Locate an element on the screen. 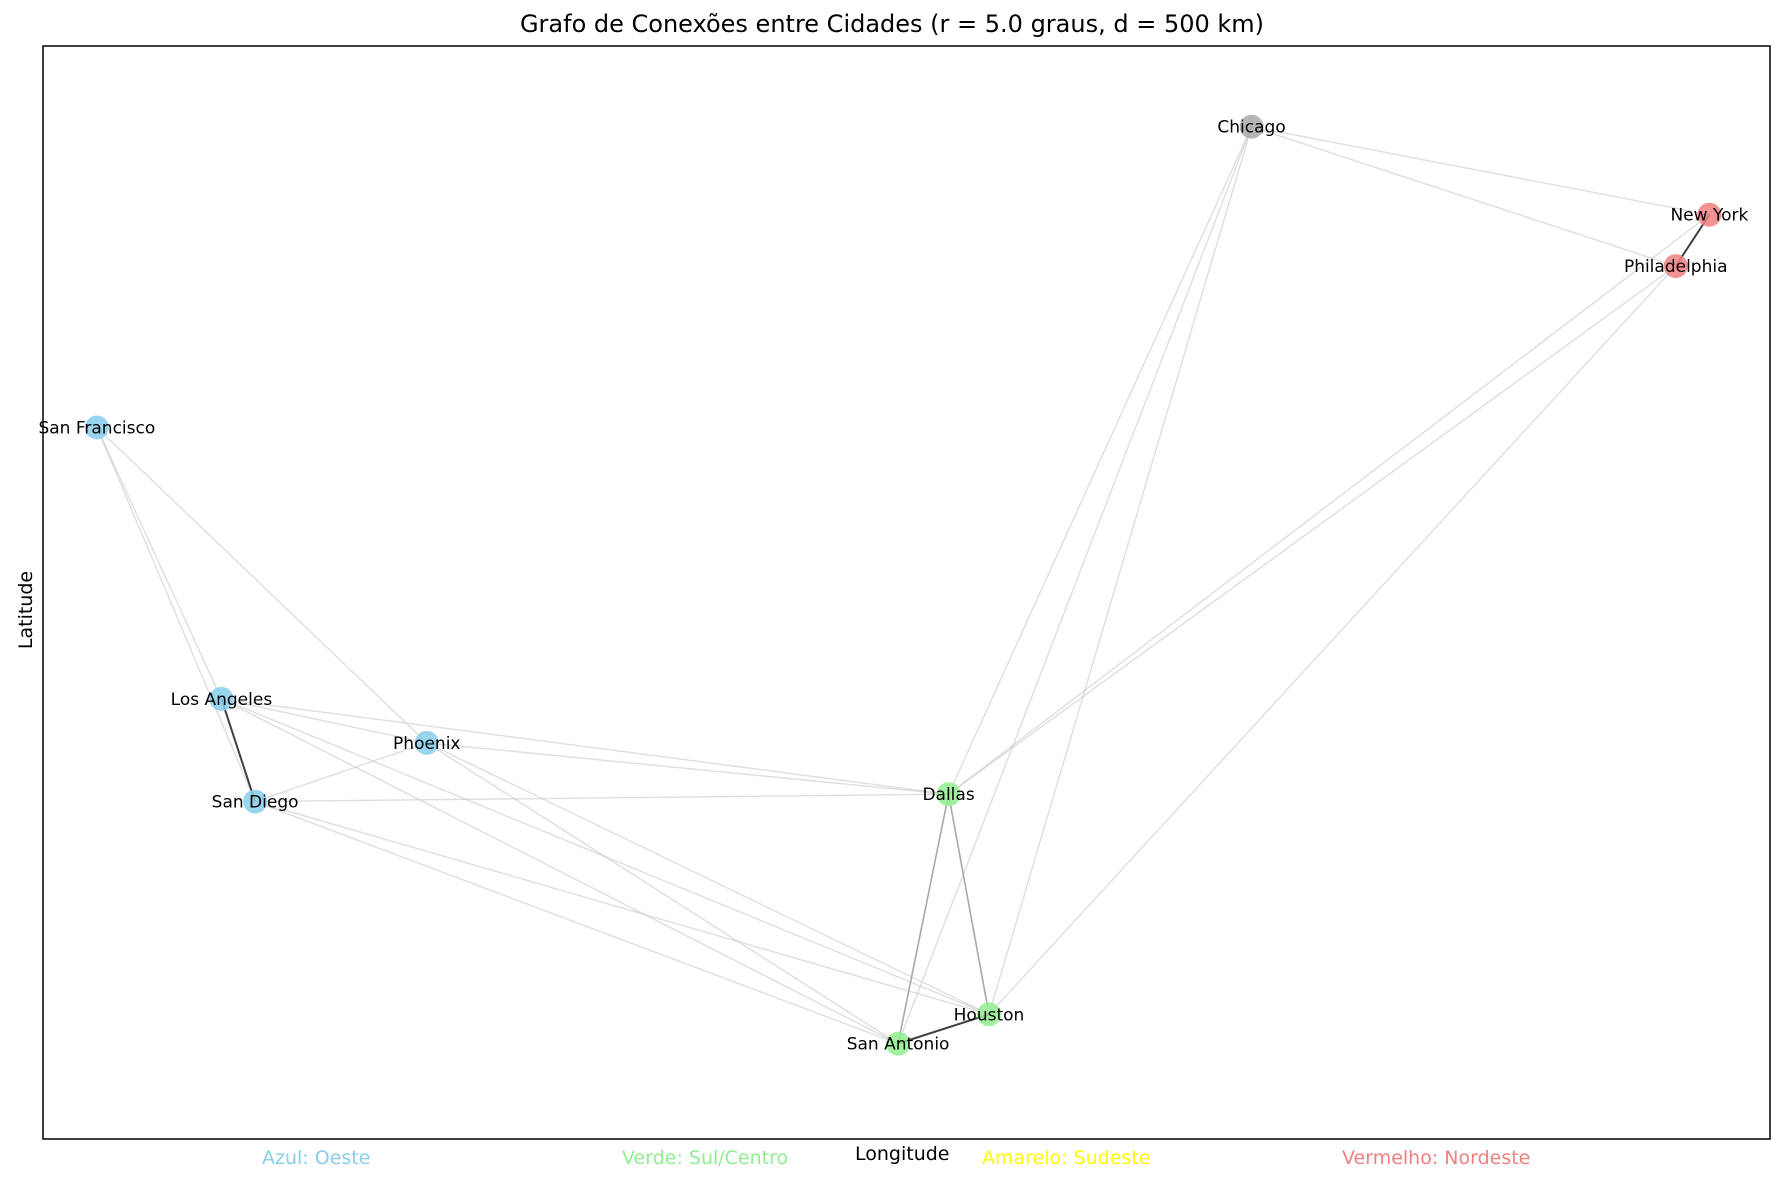  node-label-phoenix: Phoenix is located at coordinates (426, 744).